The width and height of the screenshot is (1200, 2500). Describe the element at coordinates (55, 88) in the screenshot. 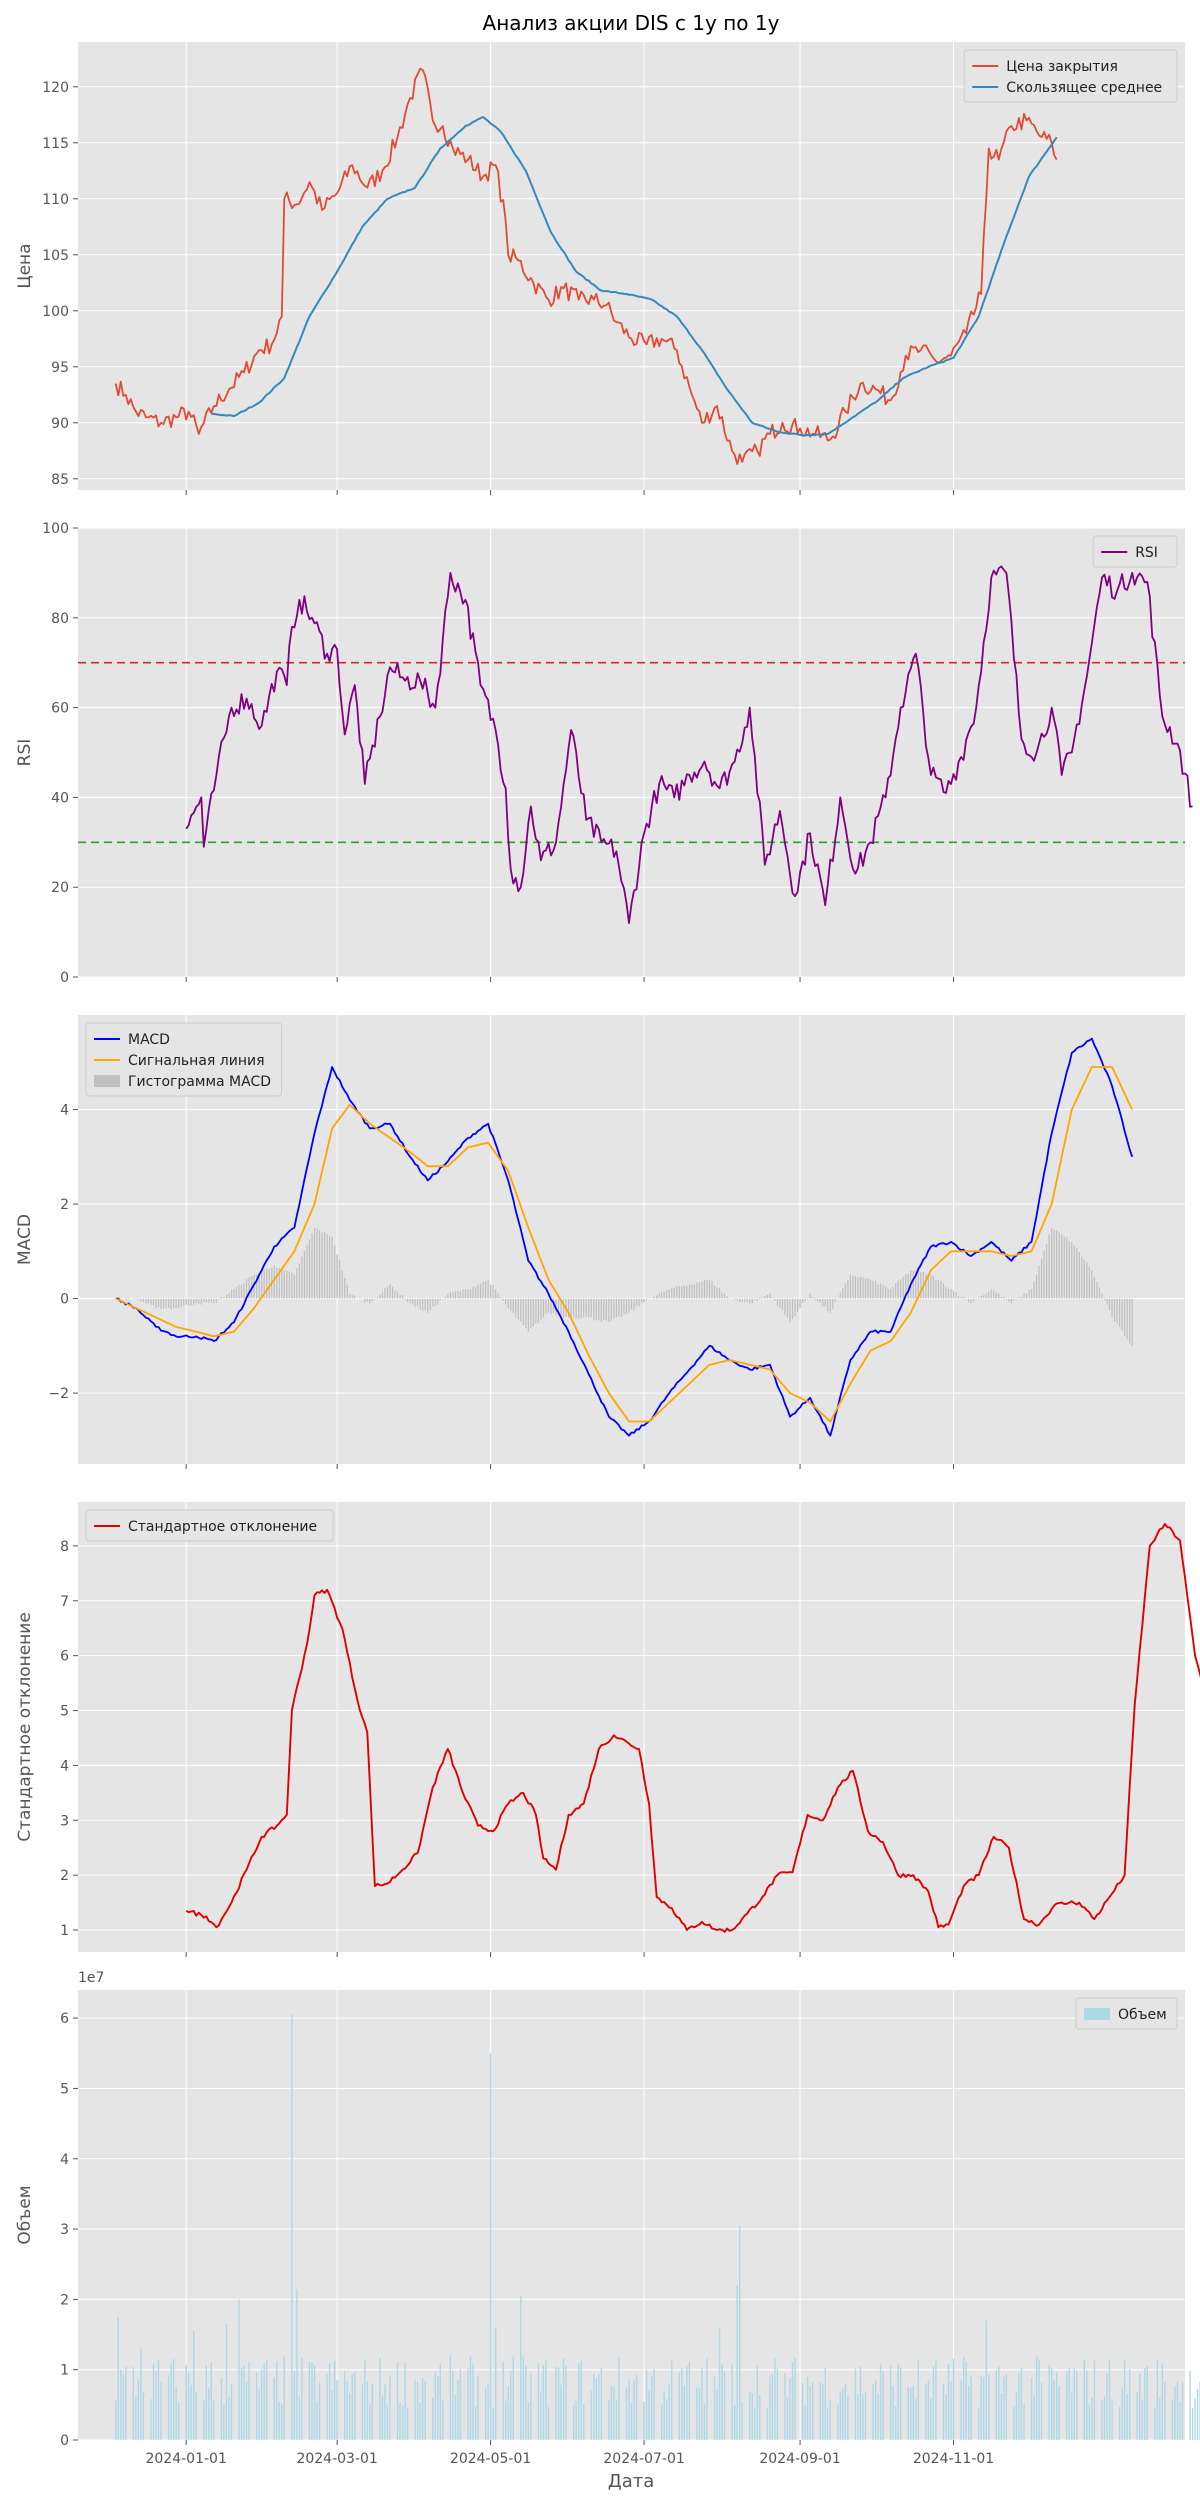

I see `y-tick-label: 120` at that location.